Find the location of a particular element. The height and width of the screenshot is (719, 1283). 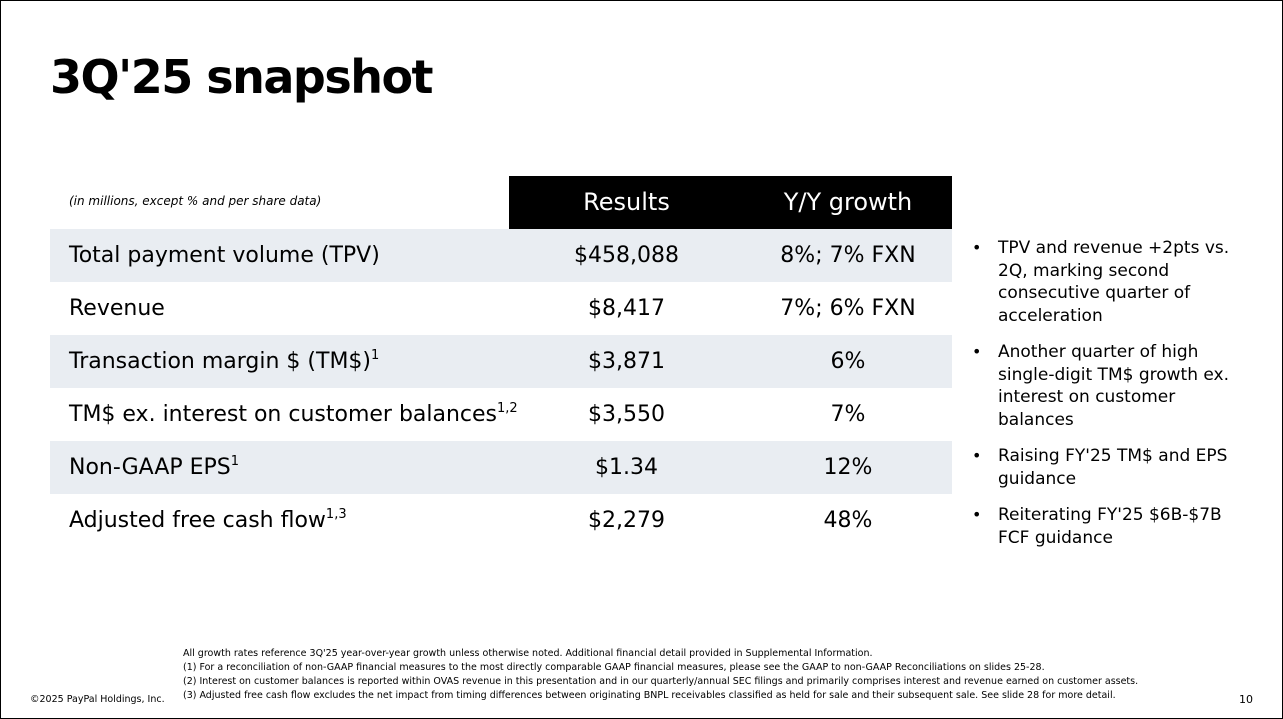

metric-label: TM$ ex. interest on customer balances1,2 is located at coordinates (293, 414).